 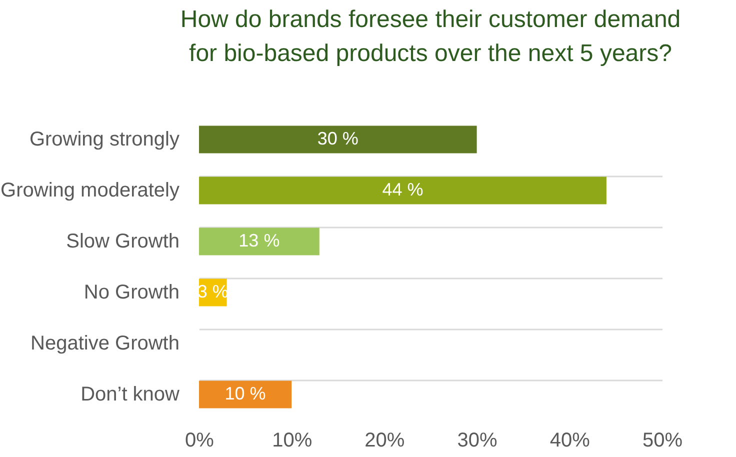 What do you see at coordinates (662, 441) in the screenshot?
I see `x-tick-label: 50%` at bounding box center [662, 441].